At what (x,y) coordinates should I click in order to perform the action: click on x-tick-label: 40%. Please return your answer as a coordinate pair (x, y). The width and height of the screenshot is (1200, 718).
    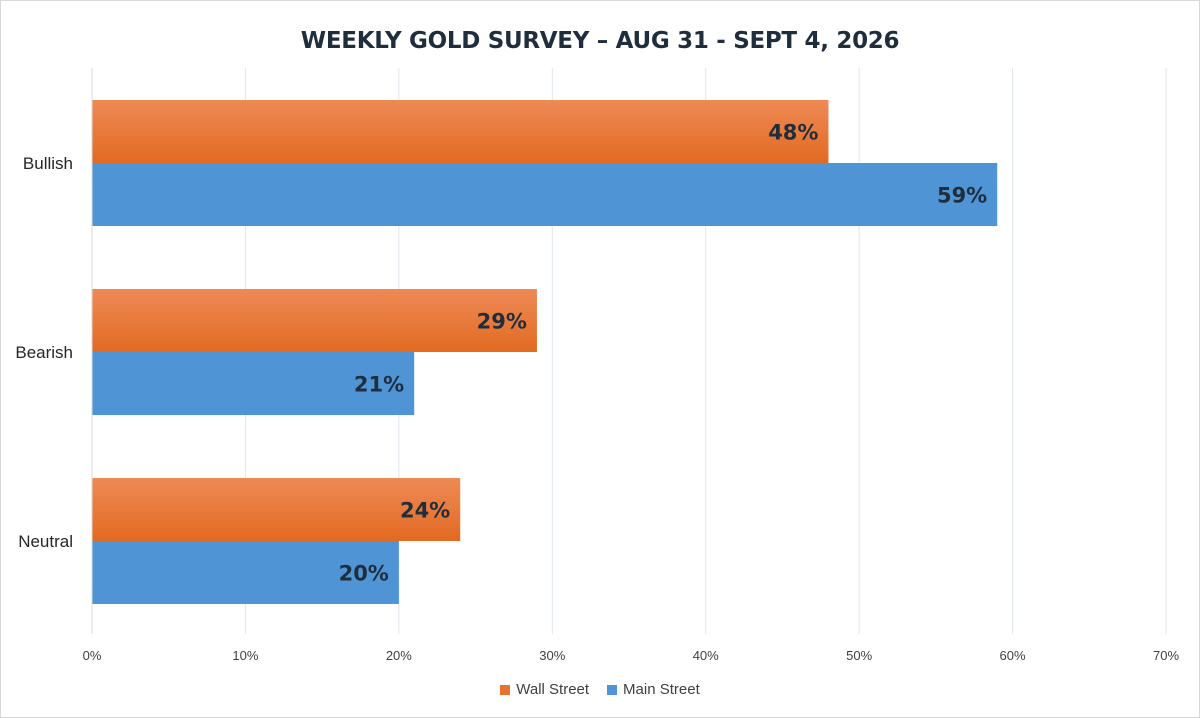
    Looking at the image, I should click on (706, 655).